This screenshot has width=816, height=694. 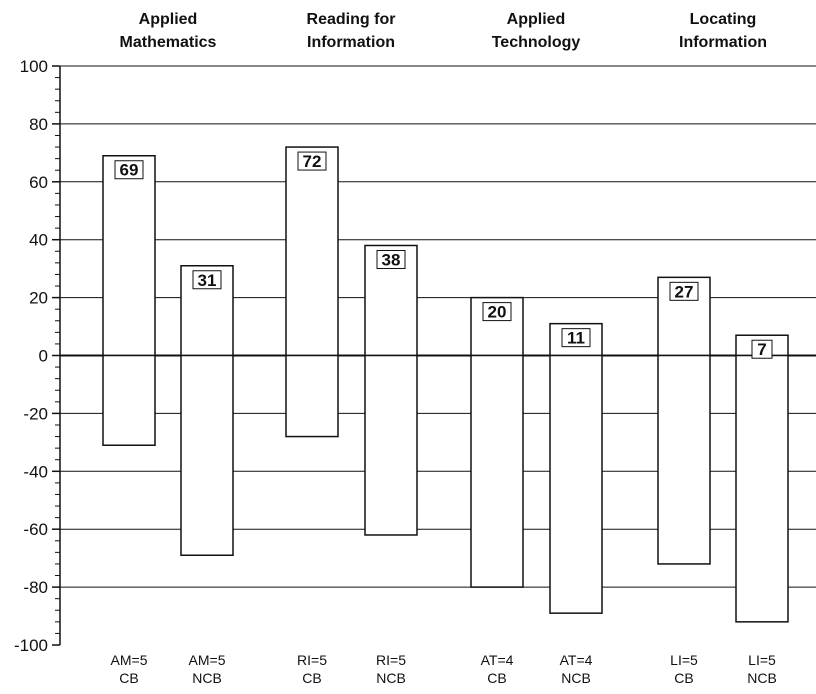 What do you see at coordinates (168, 42) in the screenshot?
I see `group-header-line2: Mathematics` at bounding box center [168, 42].